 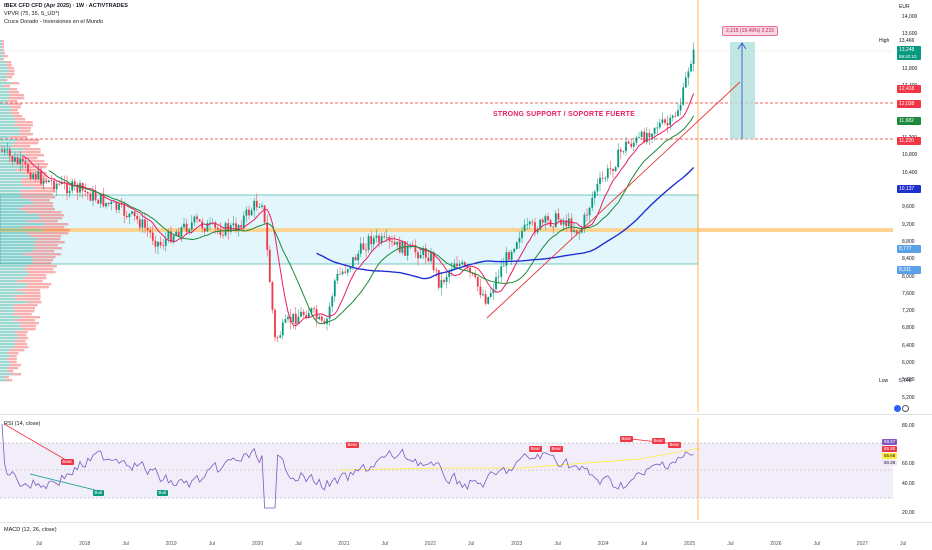 What do you see at coordinates (776, 544) in the screenshot?
I see `time-axis-label: 2026` at bounding box center [776, 544].